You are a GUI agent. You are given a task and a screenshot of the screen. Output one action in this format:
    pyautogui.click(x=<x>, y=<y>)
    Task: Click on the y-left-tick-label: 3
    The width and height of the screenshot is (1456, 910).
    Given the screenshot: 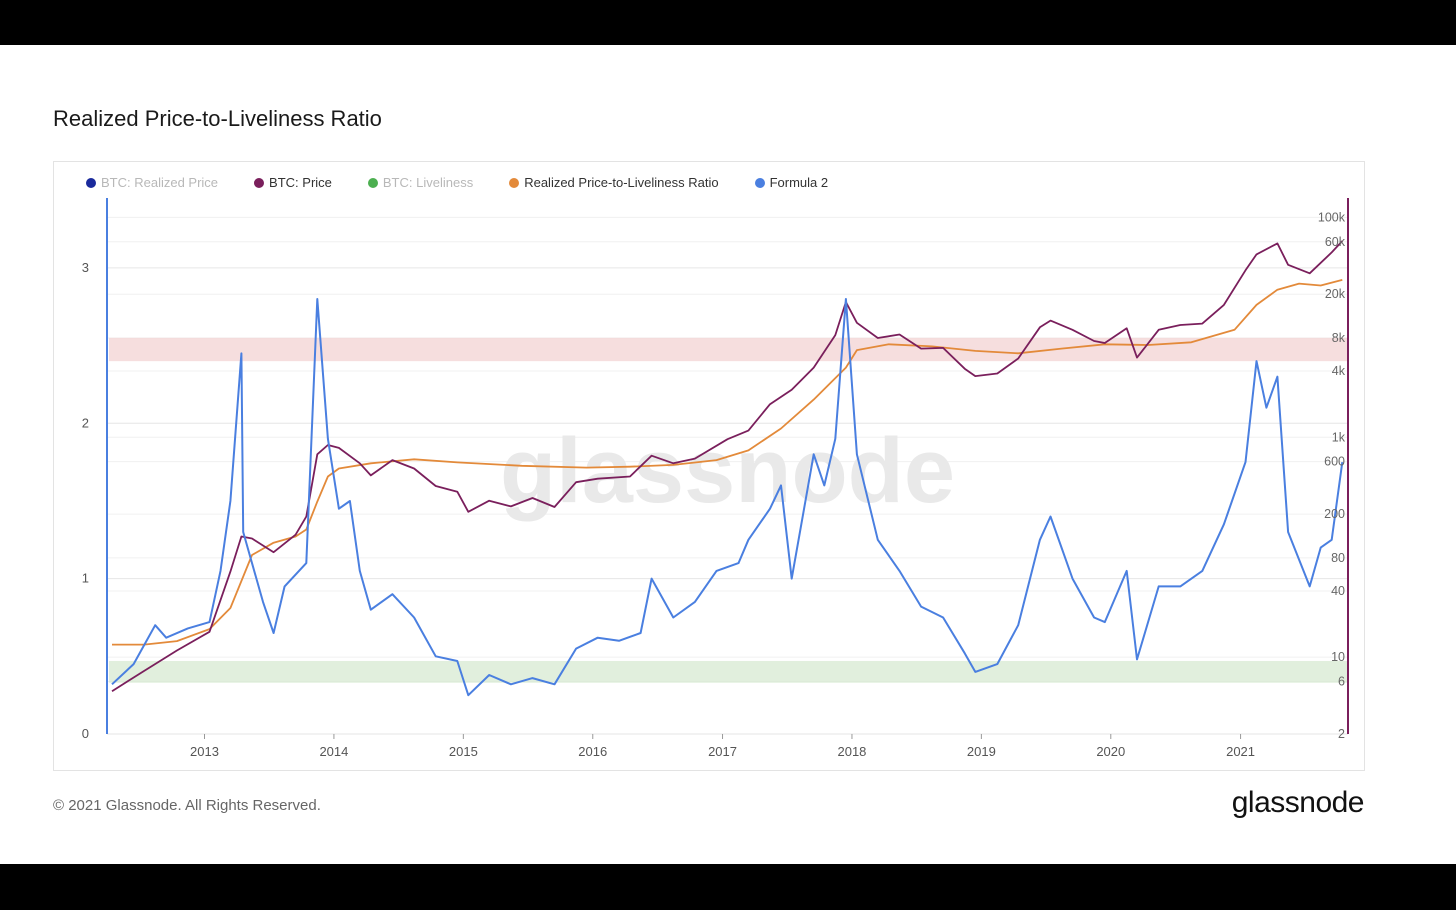 What is the action you would take?
    pyautogui.click(x=85, y=267)
    